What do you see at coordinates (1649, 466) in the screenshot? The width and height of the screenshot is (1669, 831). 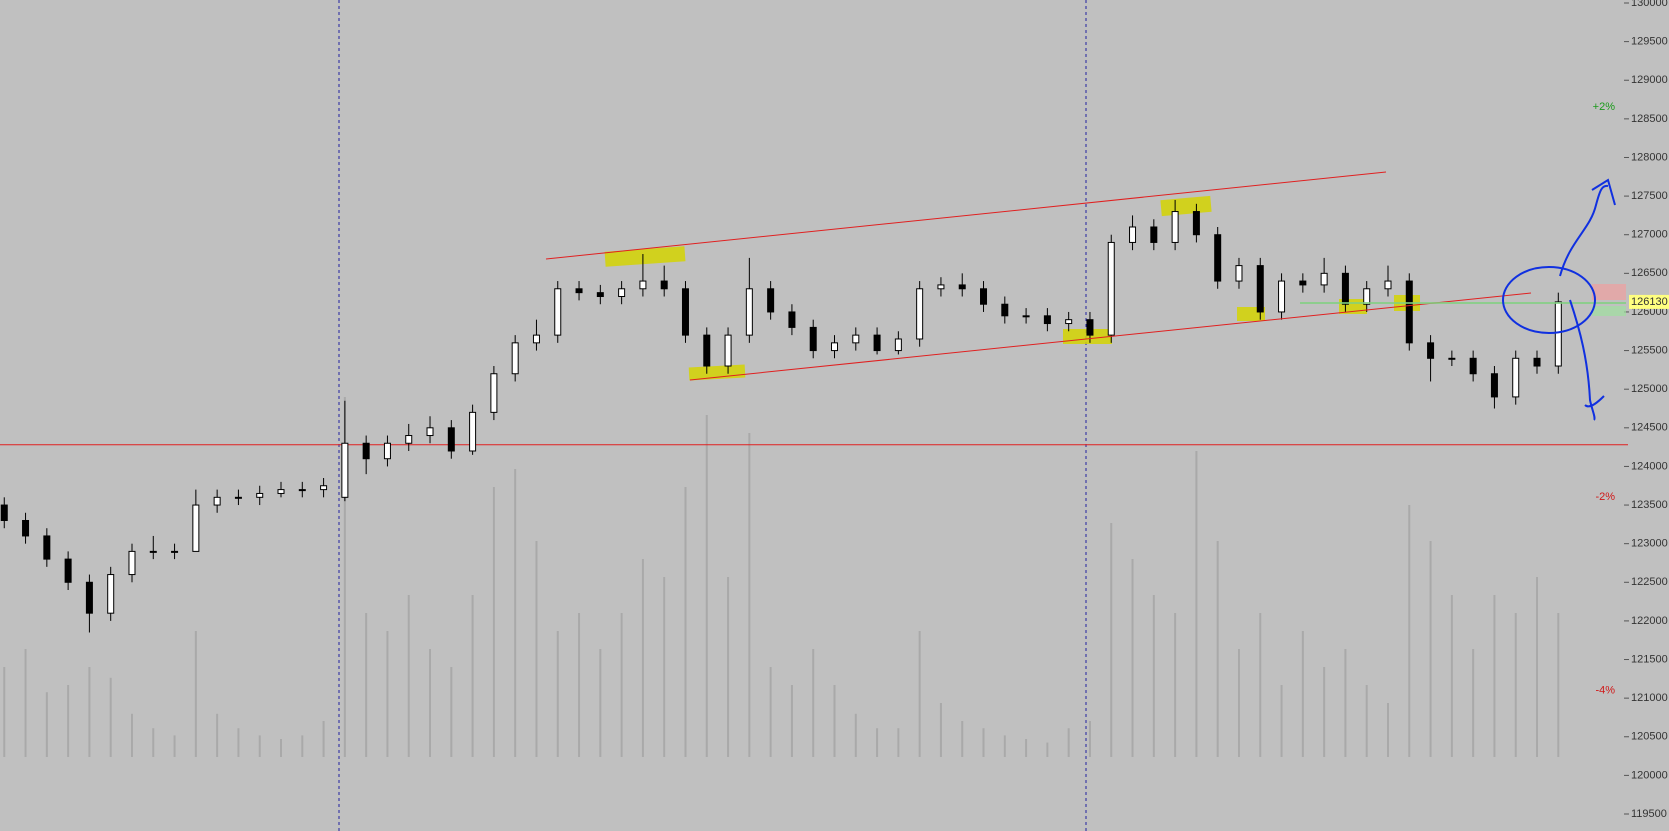 I see `y-tick-label: 124000` at bounding box center [1649, 466].